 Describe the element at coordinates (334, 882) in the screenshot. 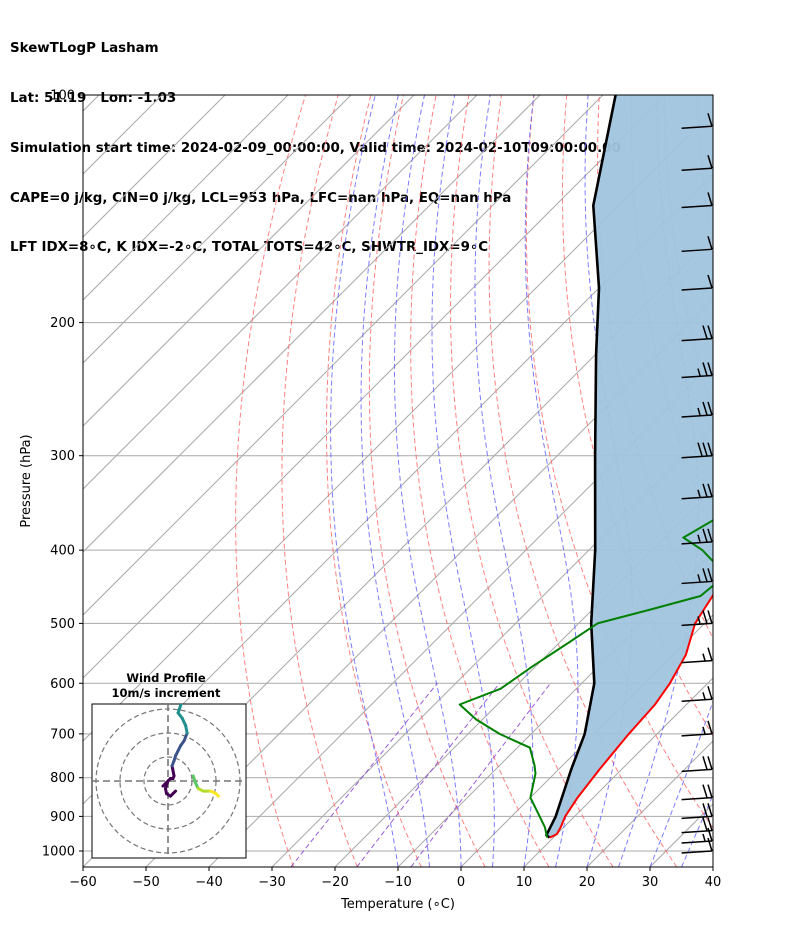

I see `x-tick-label: −20` at that location.